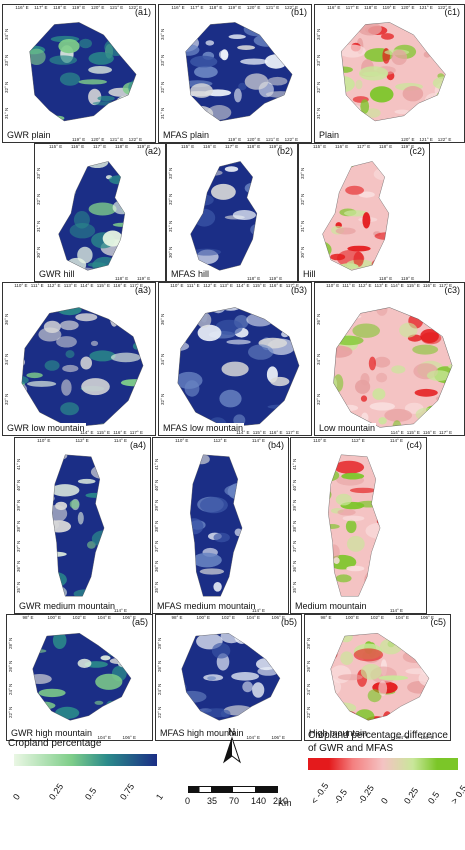 The image size is (465, 850). I want to click on panel-label: (c5), so click(438, 622).